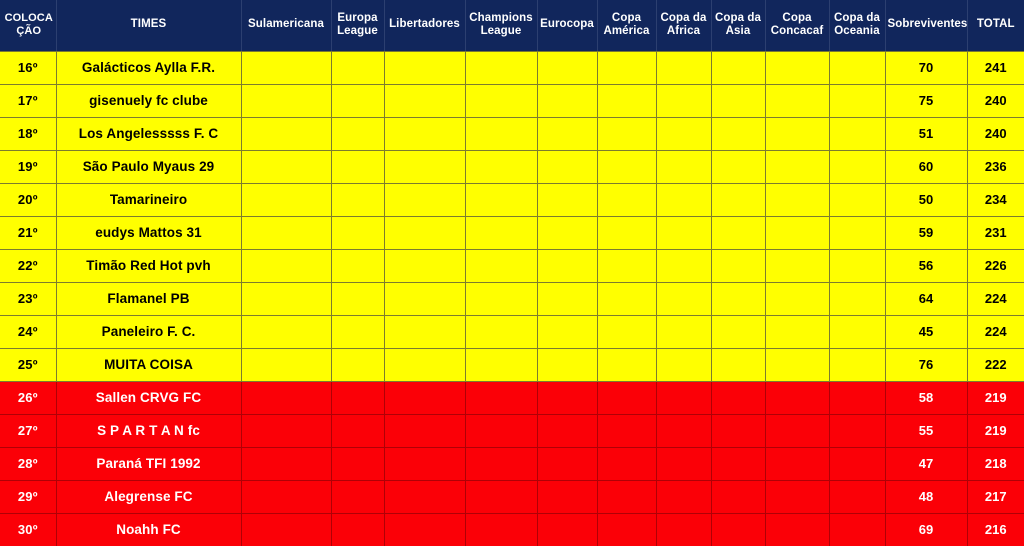 This screenshot has height=546, width=1024. Describe the element at coordinates (149, 233) in the screenshot. I see `cell-team-name: eudys Mattos 31` at that location.